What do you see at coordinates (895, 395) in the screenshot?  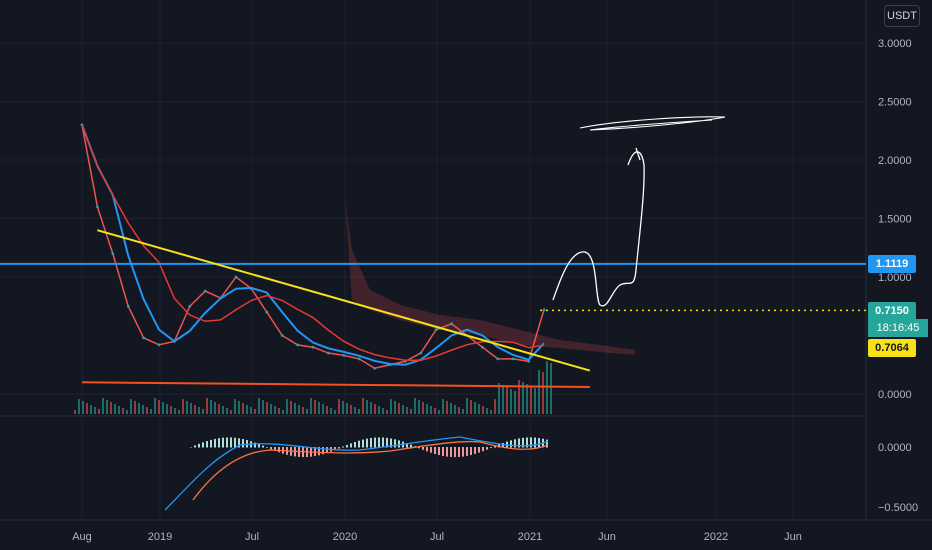 I see `price-tick-label: 0.0000` at bounding box center [895, 395].